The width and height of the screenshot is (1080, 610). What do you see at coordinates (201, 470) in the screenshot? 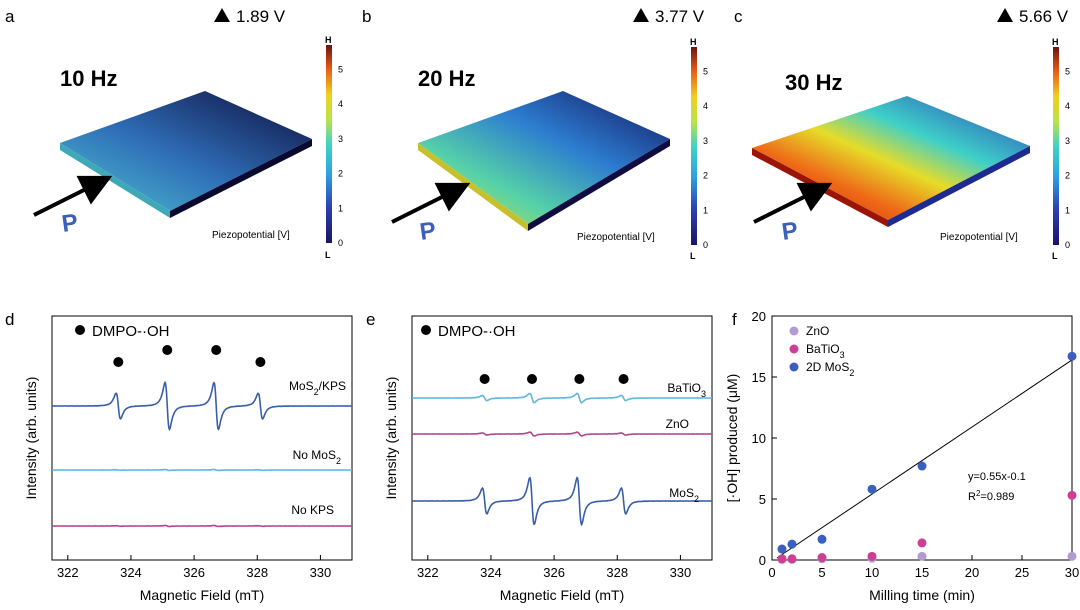
I see `trace-no-mos2` at bounding box center [201, 470].